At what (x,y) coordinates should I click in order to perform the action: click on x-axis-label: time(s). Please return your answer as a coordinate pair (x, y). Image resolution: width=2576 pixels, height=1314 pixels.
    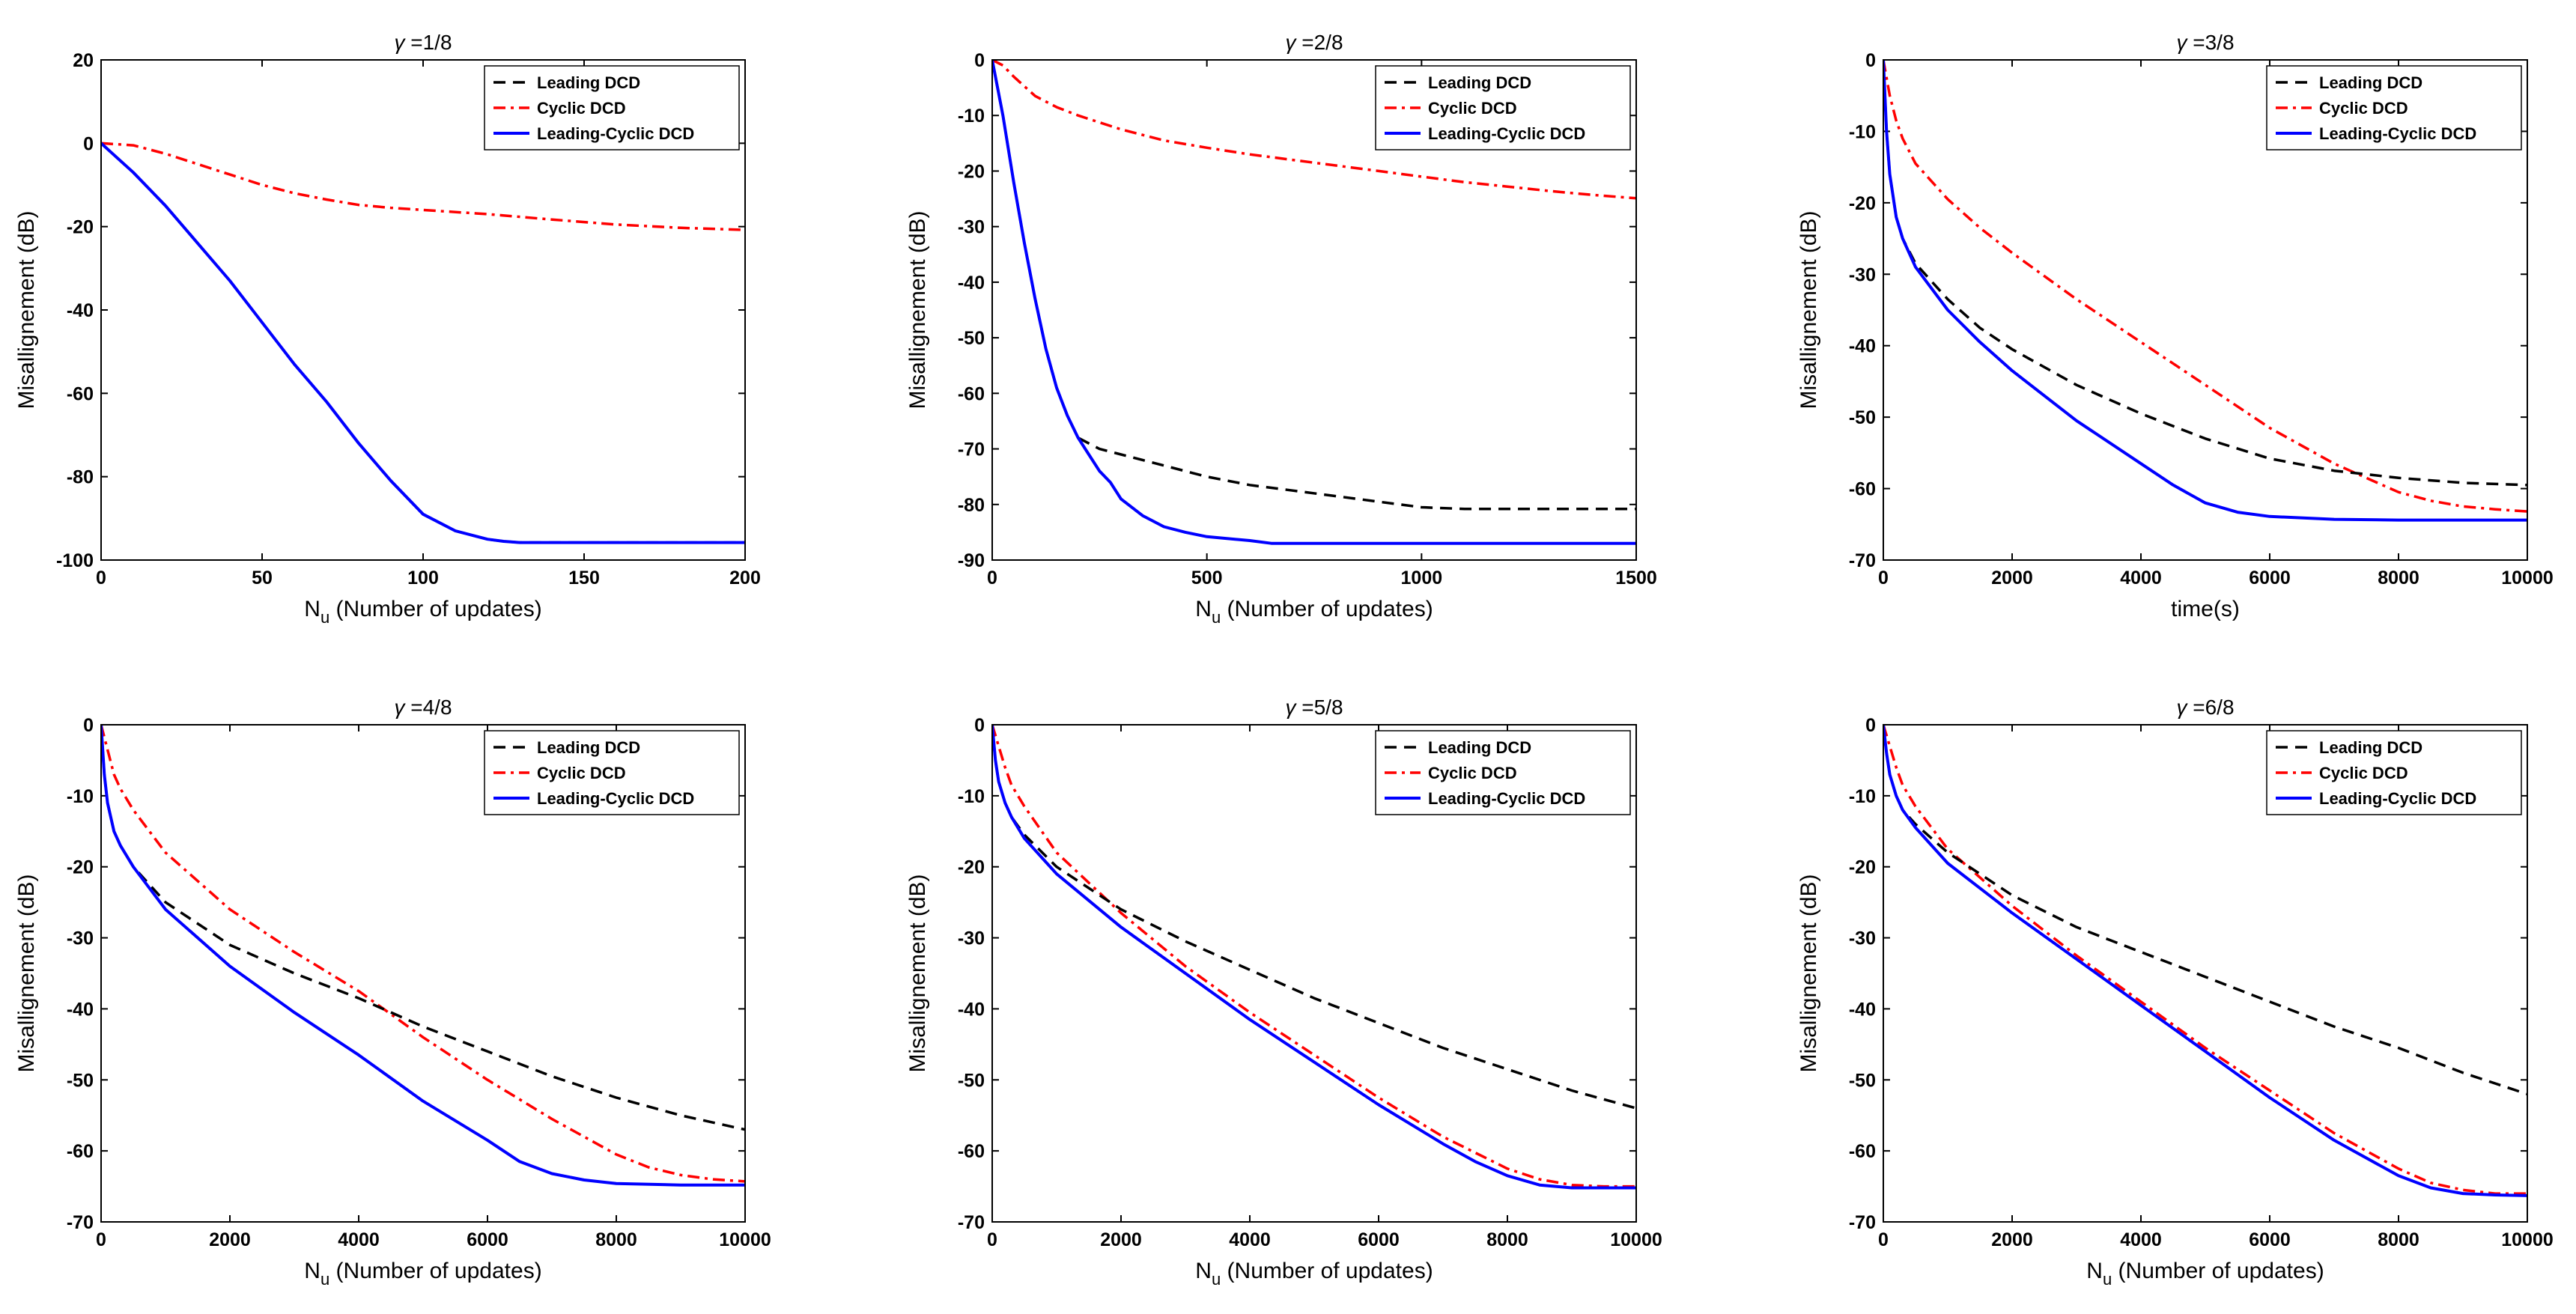
    Looking at the image, I should click on (2205, 609).